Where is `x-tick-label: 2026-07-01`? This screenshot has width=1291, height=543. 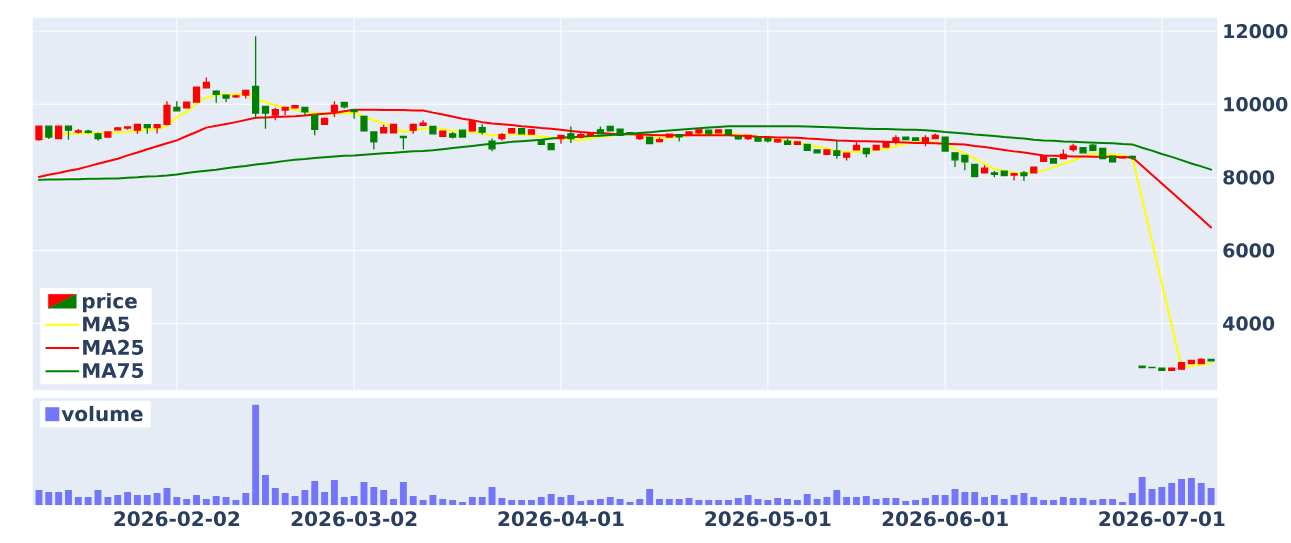
x-tick-label: 2026-07-01 is located at coordinates (1162, 519).